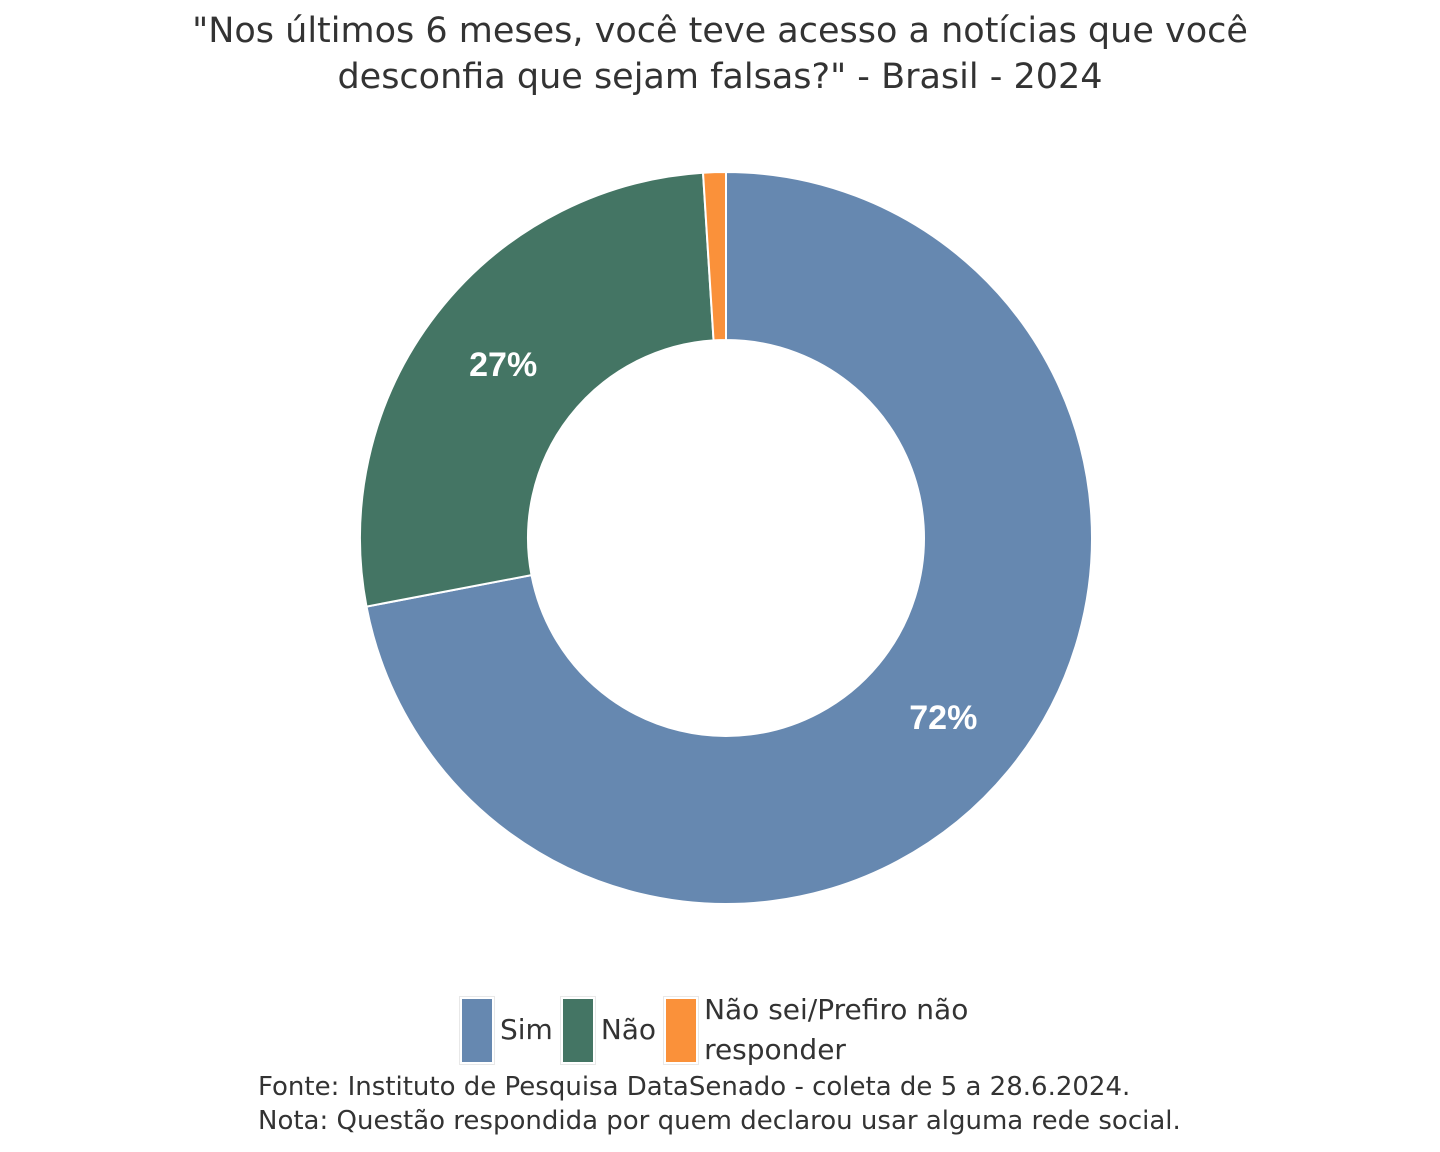 The height and width of the screenshot is (1152, 1440). I want to click on legend-key-nao-sei, so click(681, 1030).